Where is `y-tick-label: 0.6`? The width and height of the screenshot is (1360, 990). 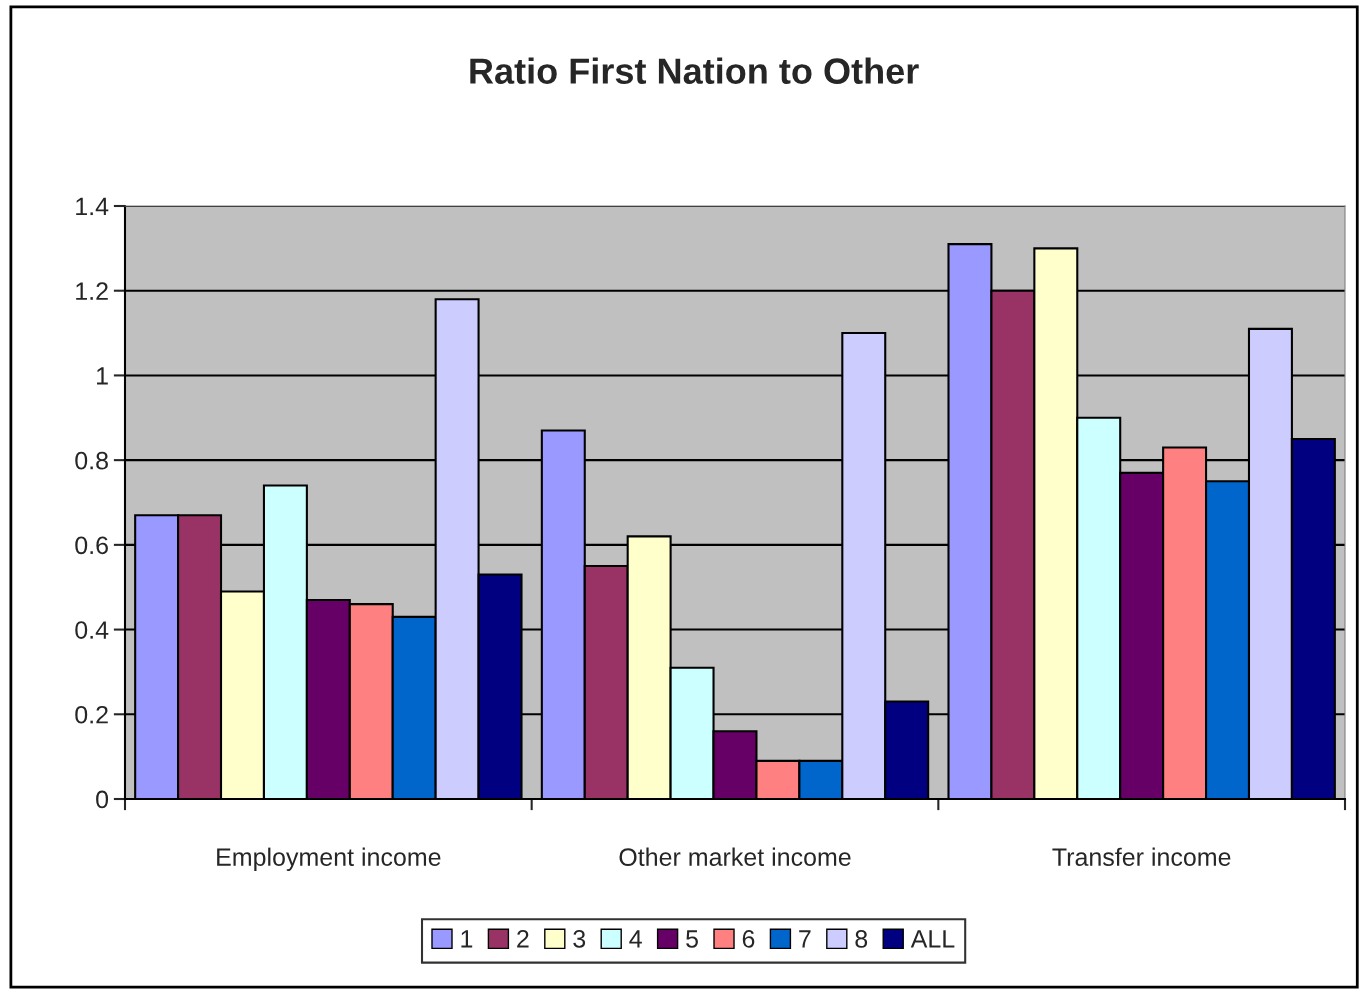 y-tick-label: 0.6 is located at coordinates (91, 545).